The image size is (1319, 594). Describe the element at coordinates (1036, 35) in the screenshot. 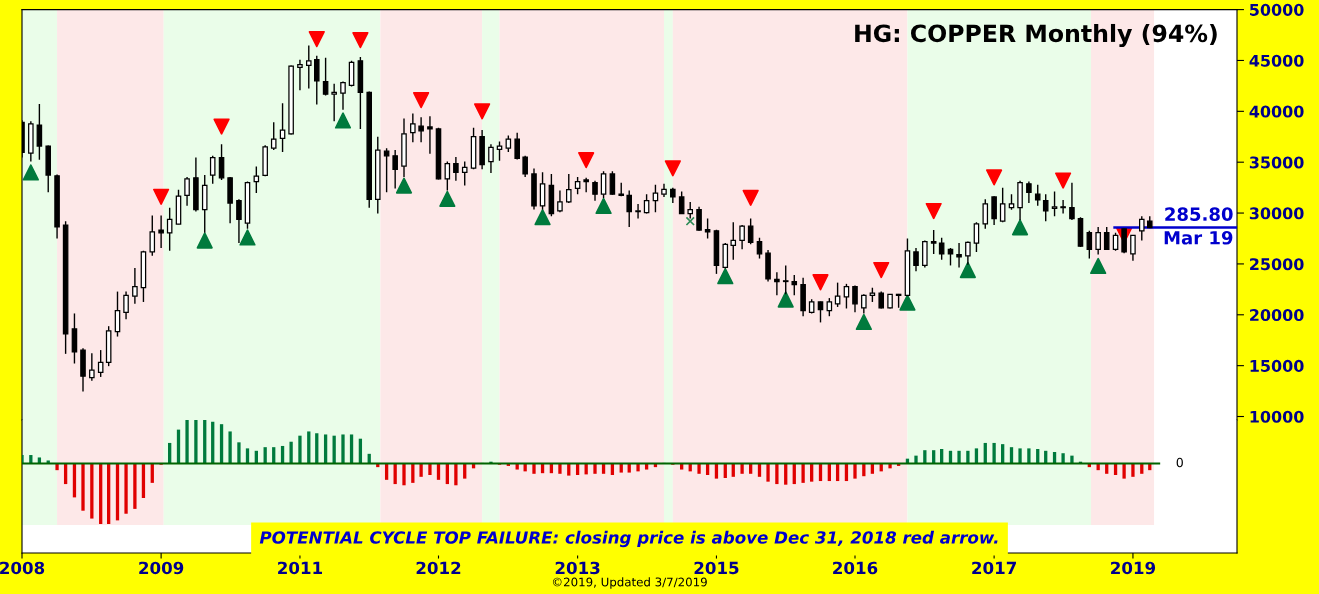

I see `text: HG: COPPER Monthly (94%)` at that location.